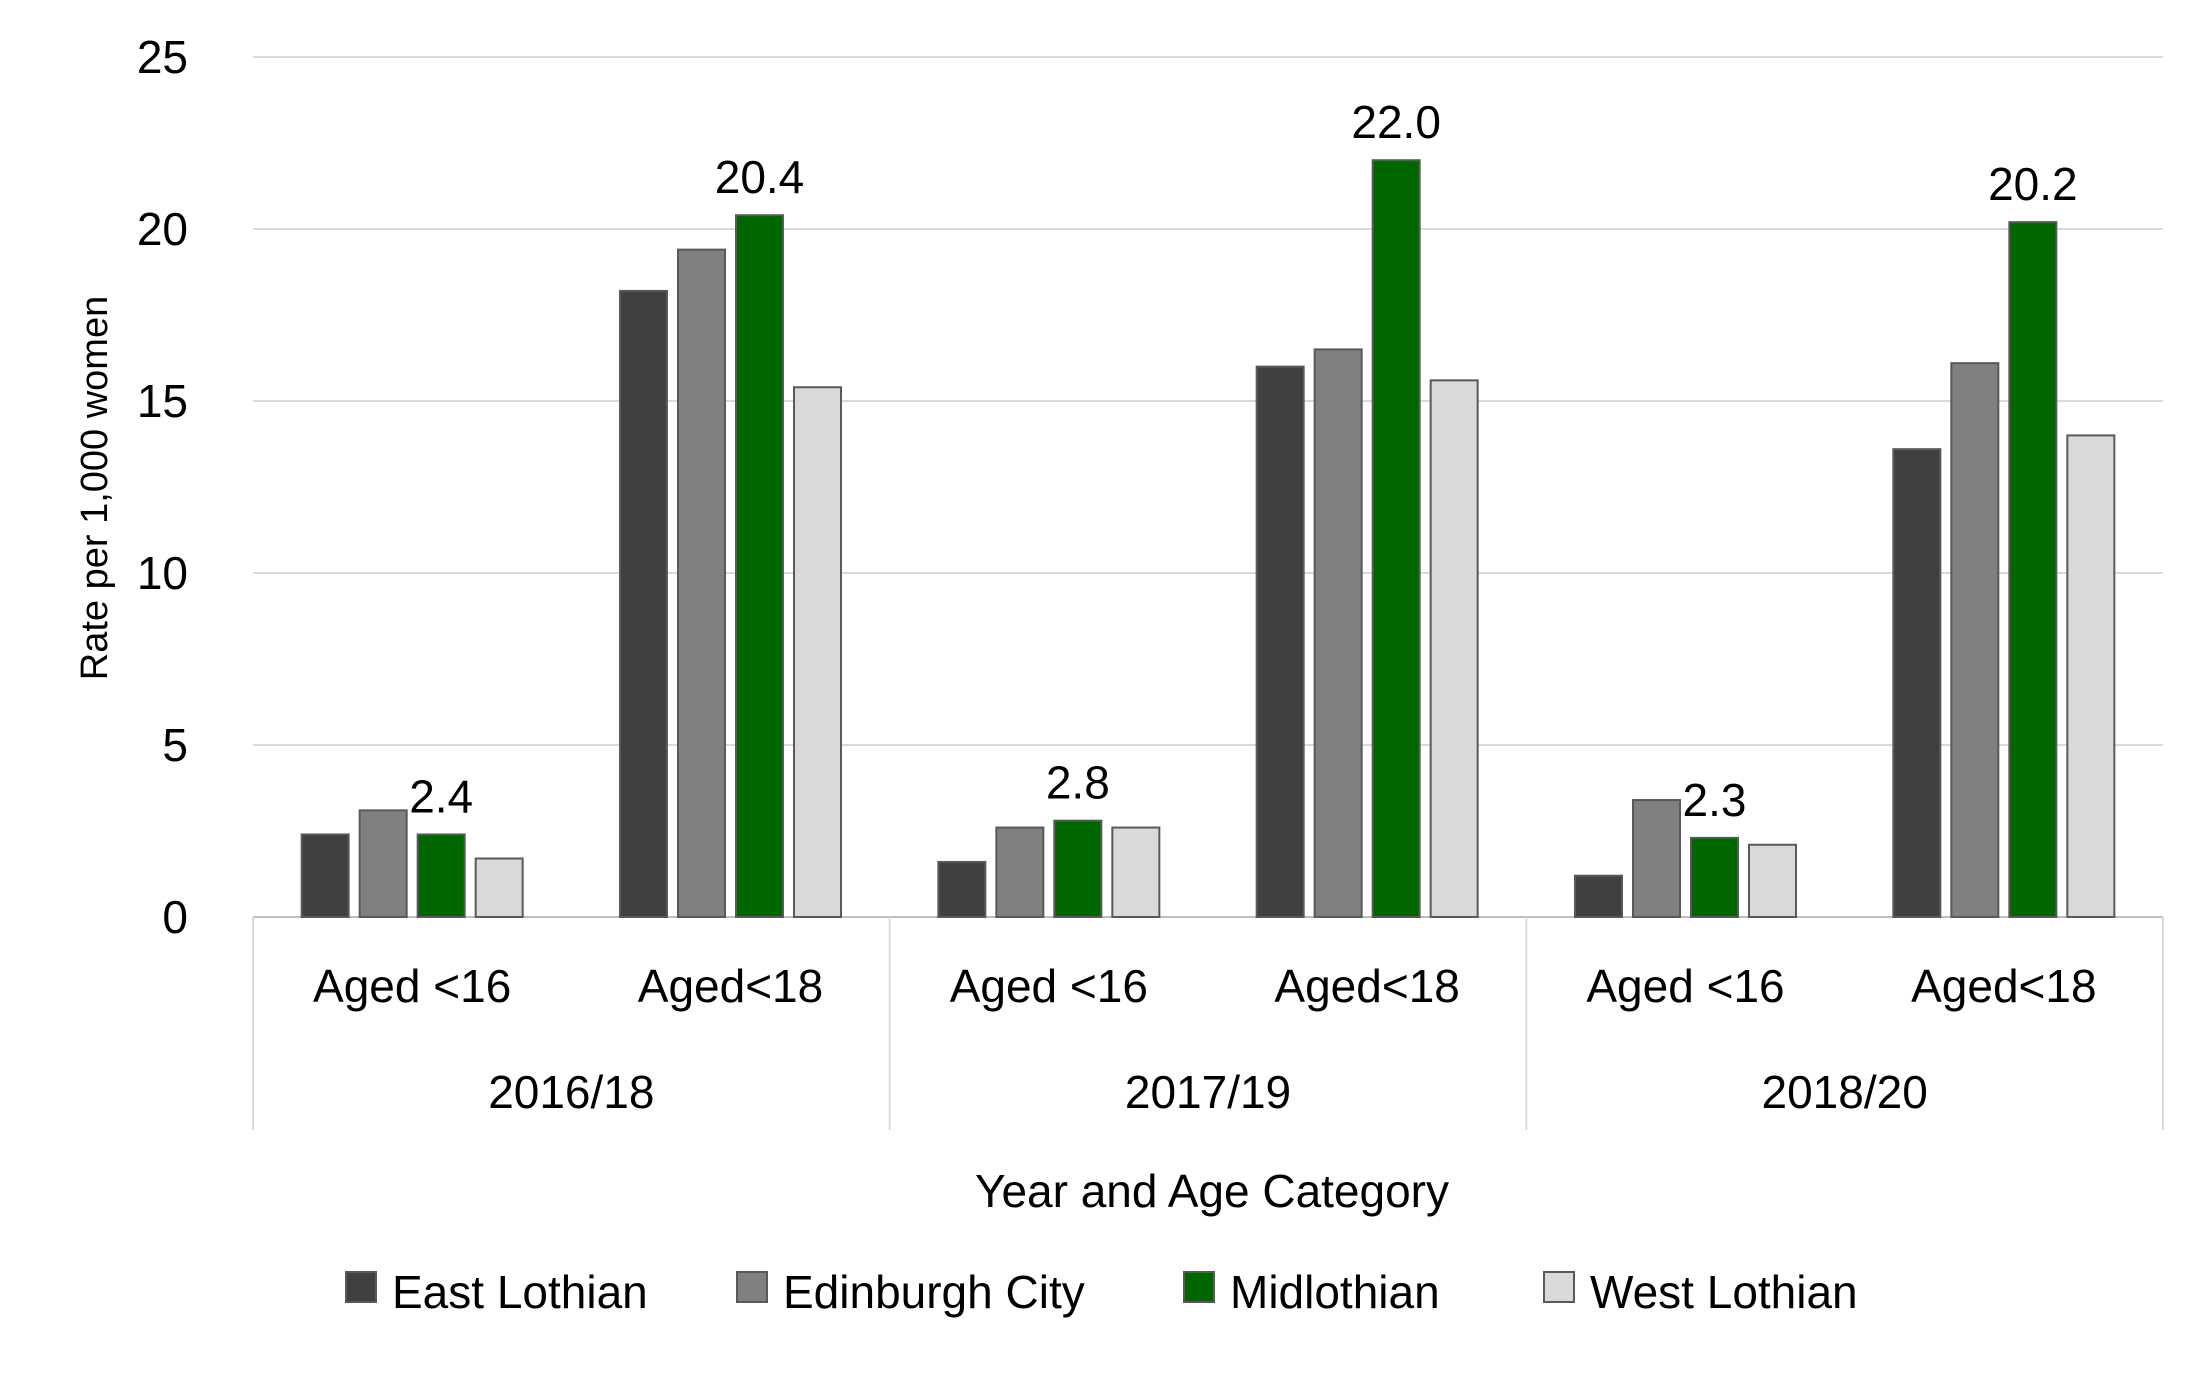 This screenshot has width=2201, height=1376. What do you see at coordinates (2033, 184) in the screenshot?
I see `data-label: 20.2` at bounding box center [2033, 184].